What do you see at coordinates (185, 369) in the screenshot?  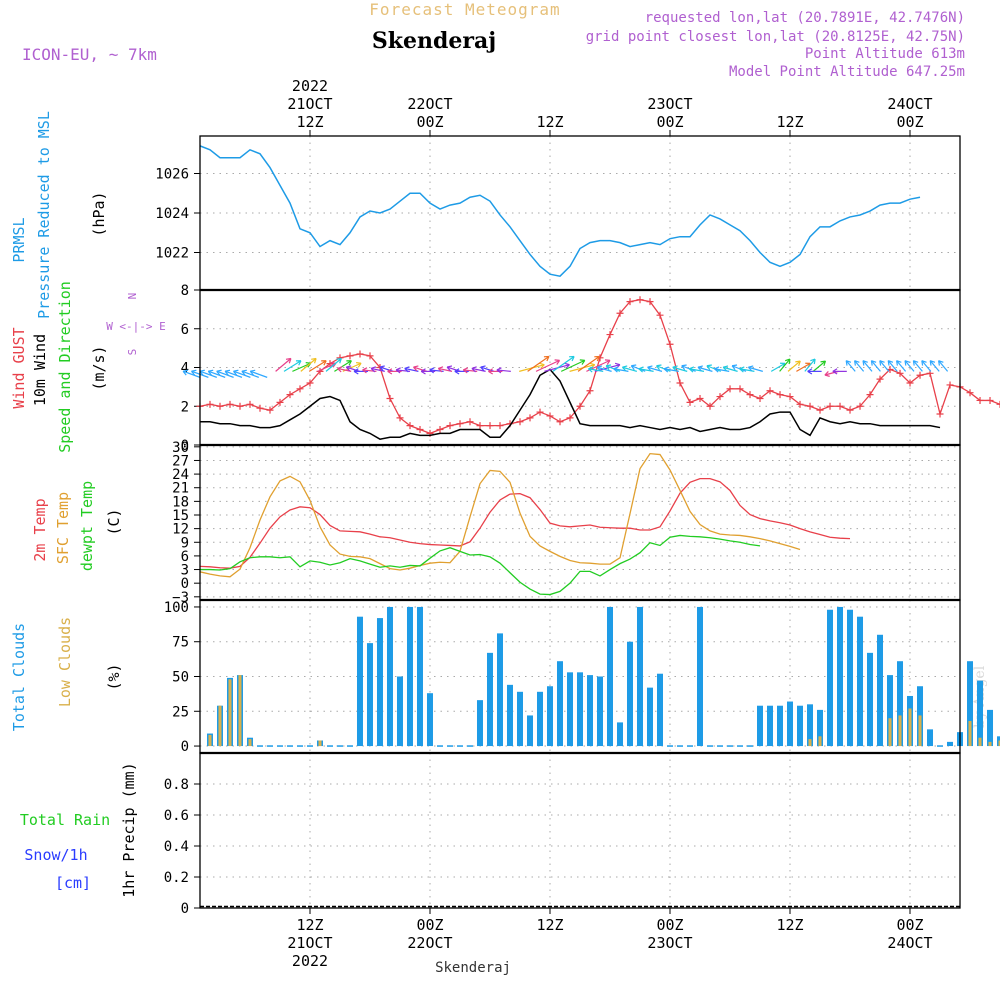 I see `y-tick-label: 4` at bounding box center [185, 369].